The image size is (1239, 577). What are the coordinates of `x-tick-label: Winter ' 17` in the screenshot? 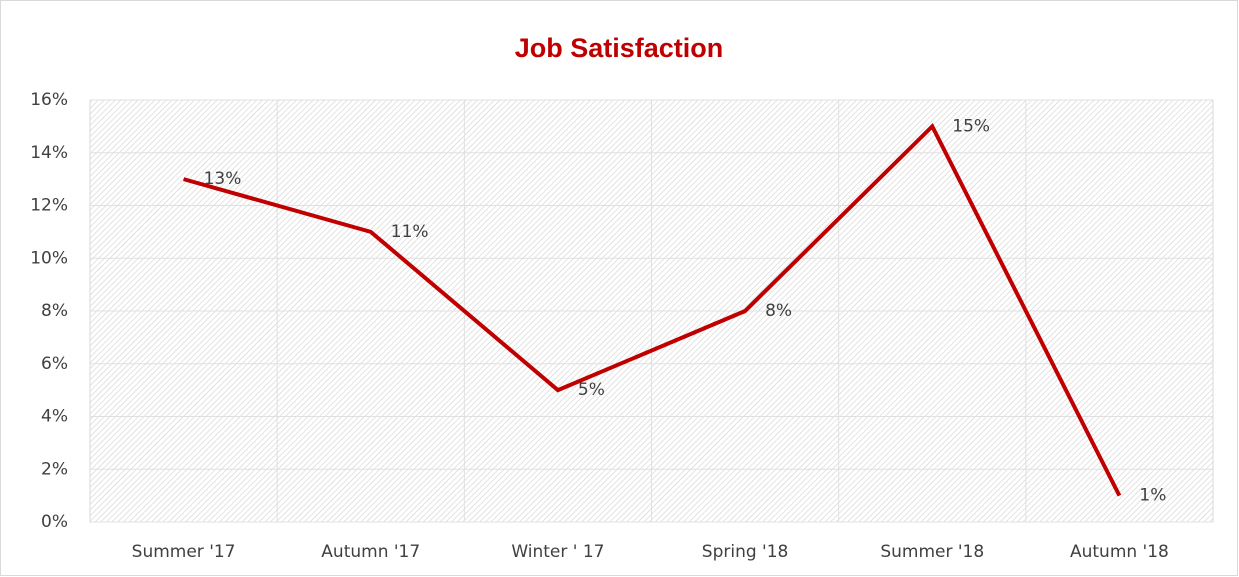 It's located at (557, 552).